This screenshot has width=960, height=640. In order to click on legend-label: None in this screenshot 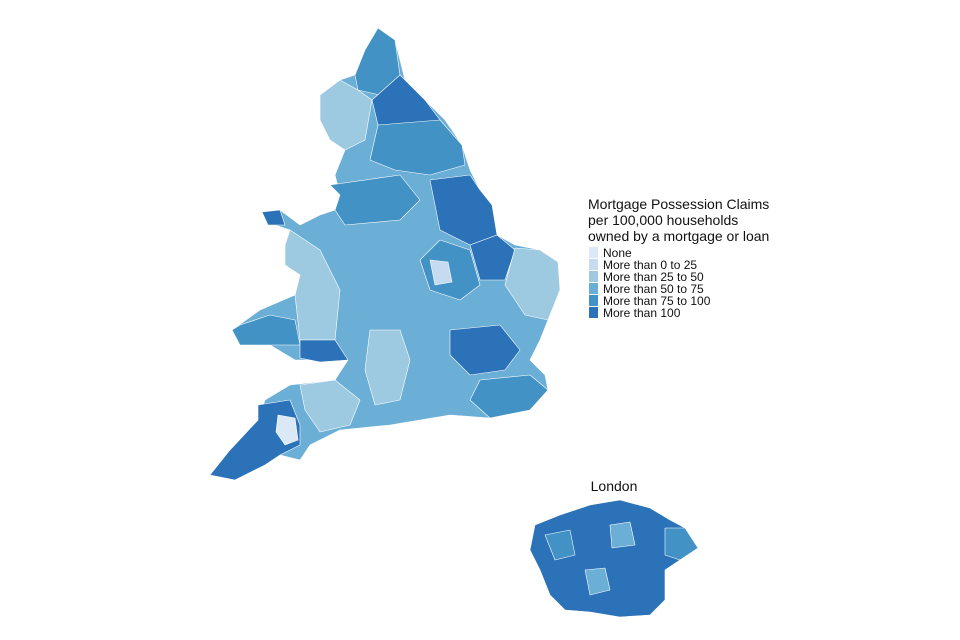, I will do `click(617, 253)`.